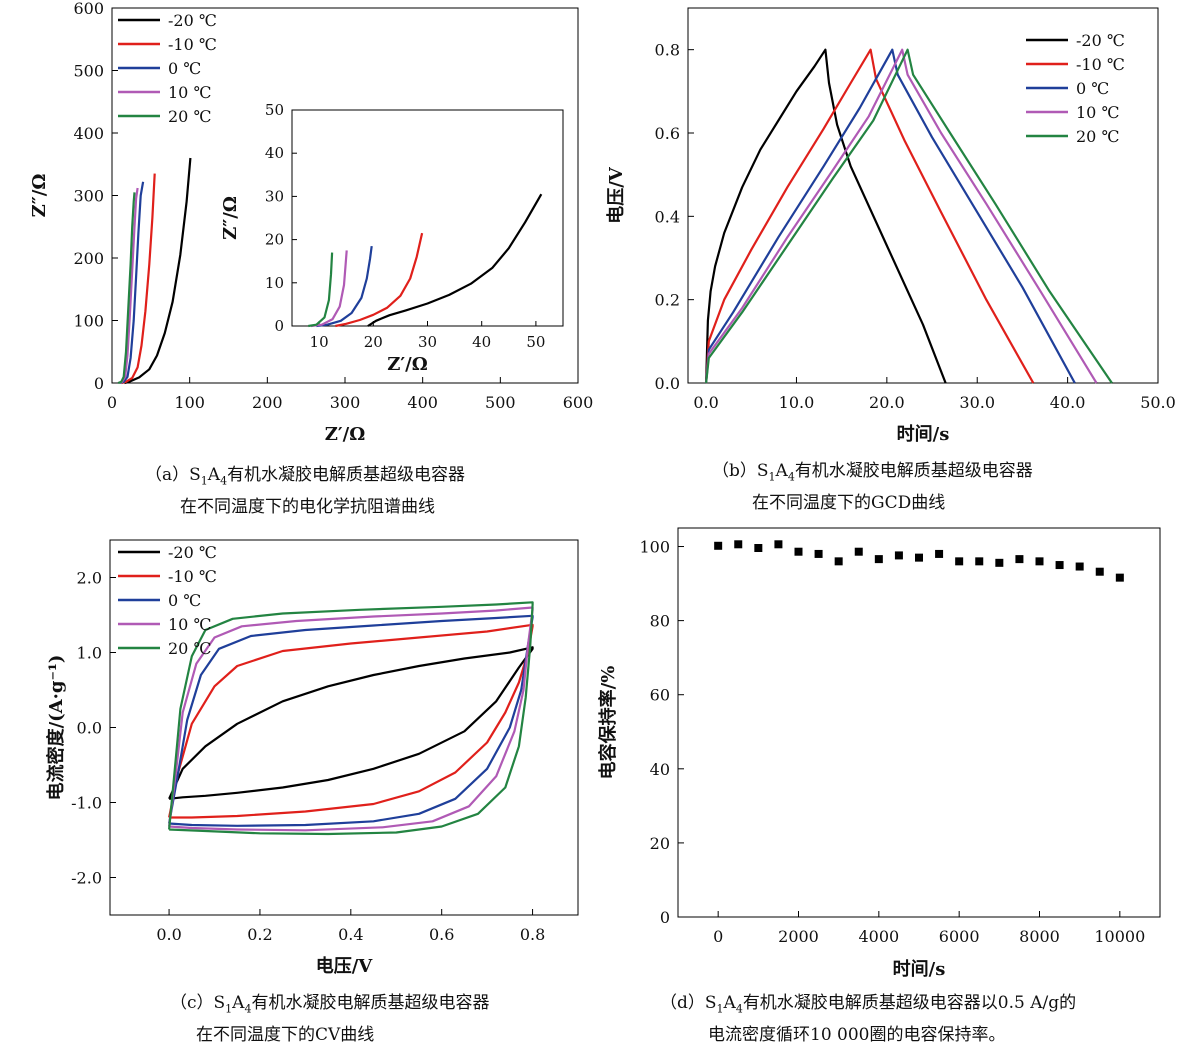  Describe the element at coordinates (797, 402) in the screenshot. I see `x-tick-label: 10.0` at that location.